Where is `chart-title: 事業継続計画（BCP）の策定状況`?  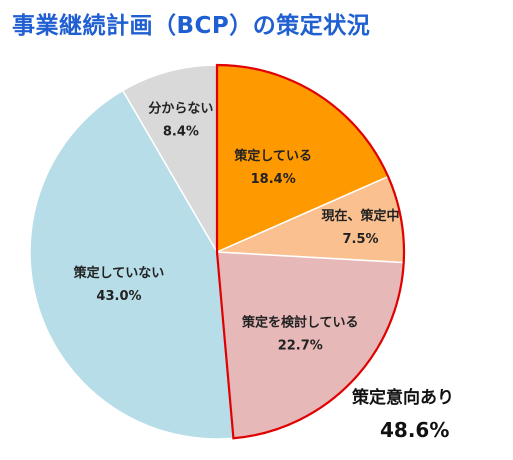
chart-title: 事業継続計画（BCP）の策定状況 is located at coordinates (191, 26).